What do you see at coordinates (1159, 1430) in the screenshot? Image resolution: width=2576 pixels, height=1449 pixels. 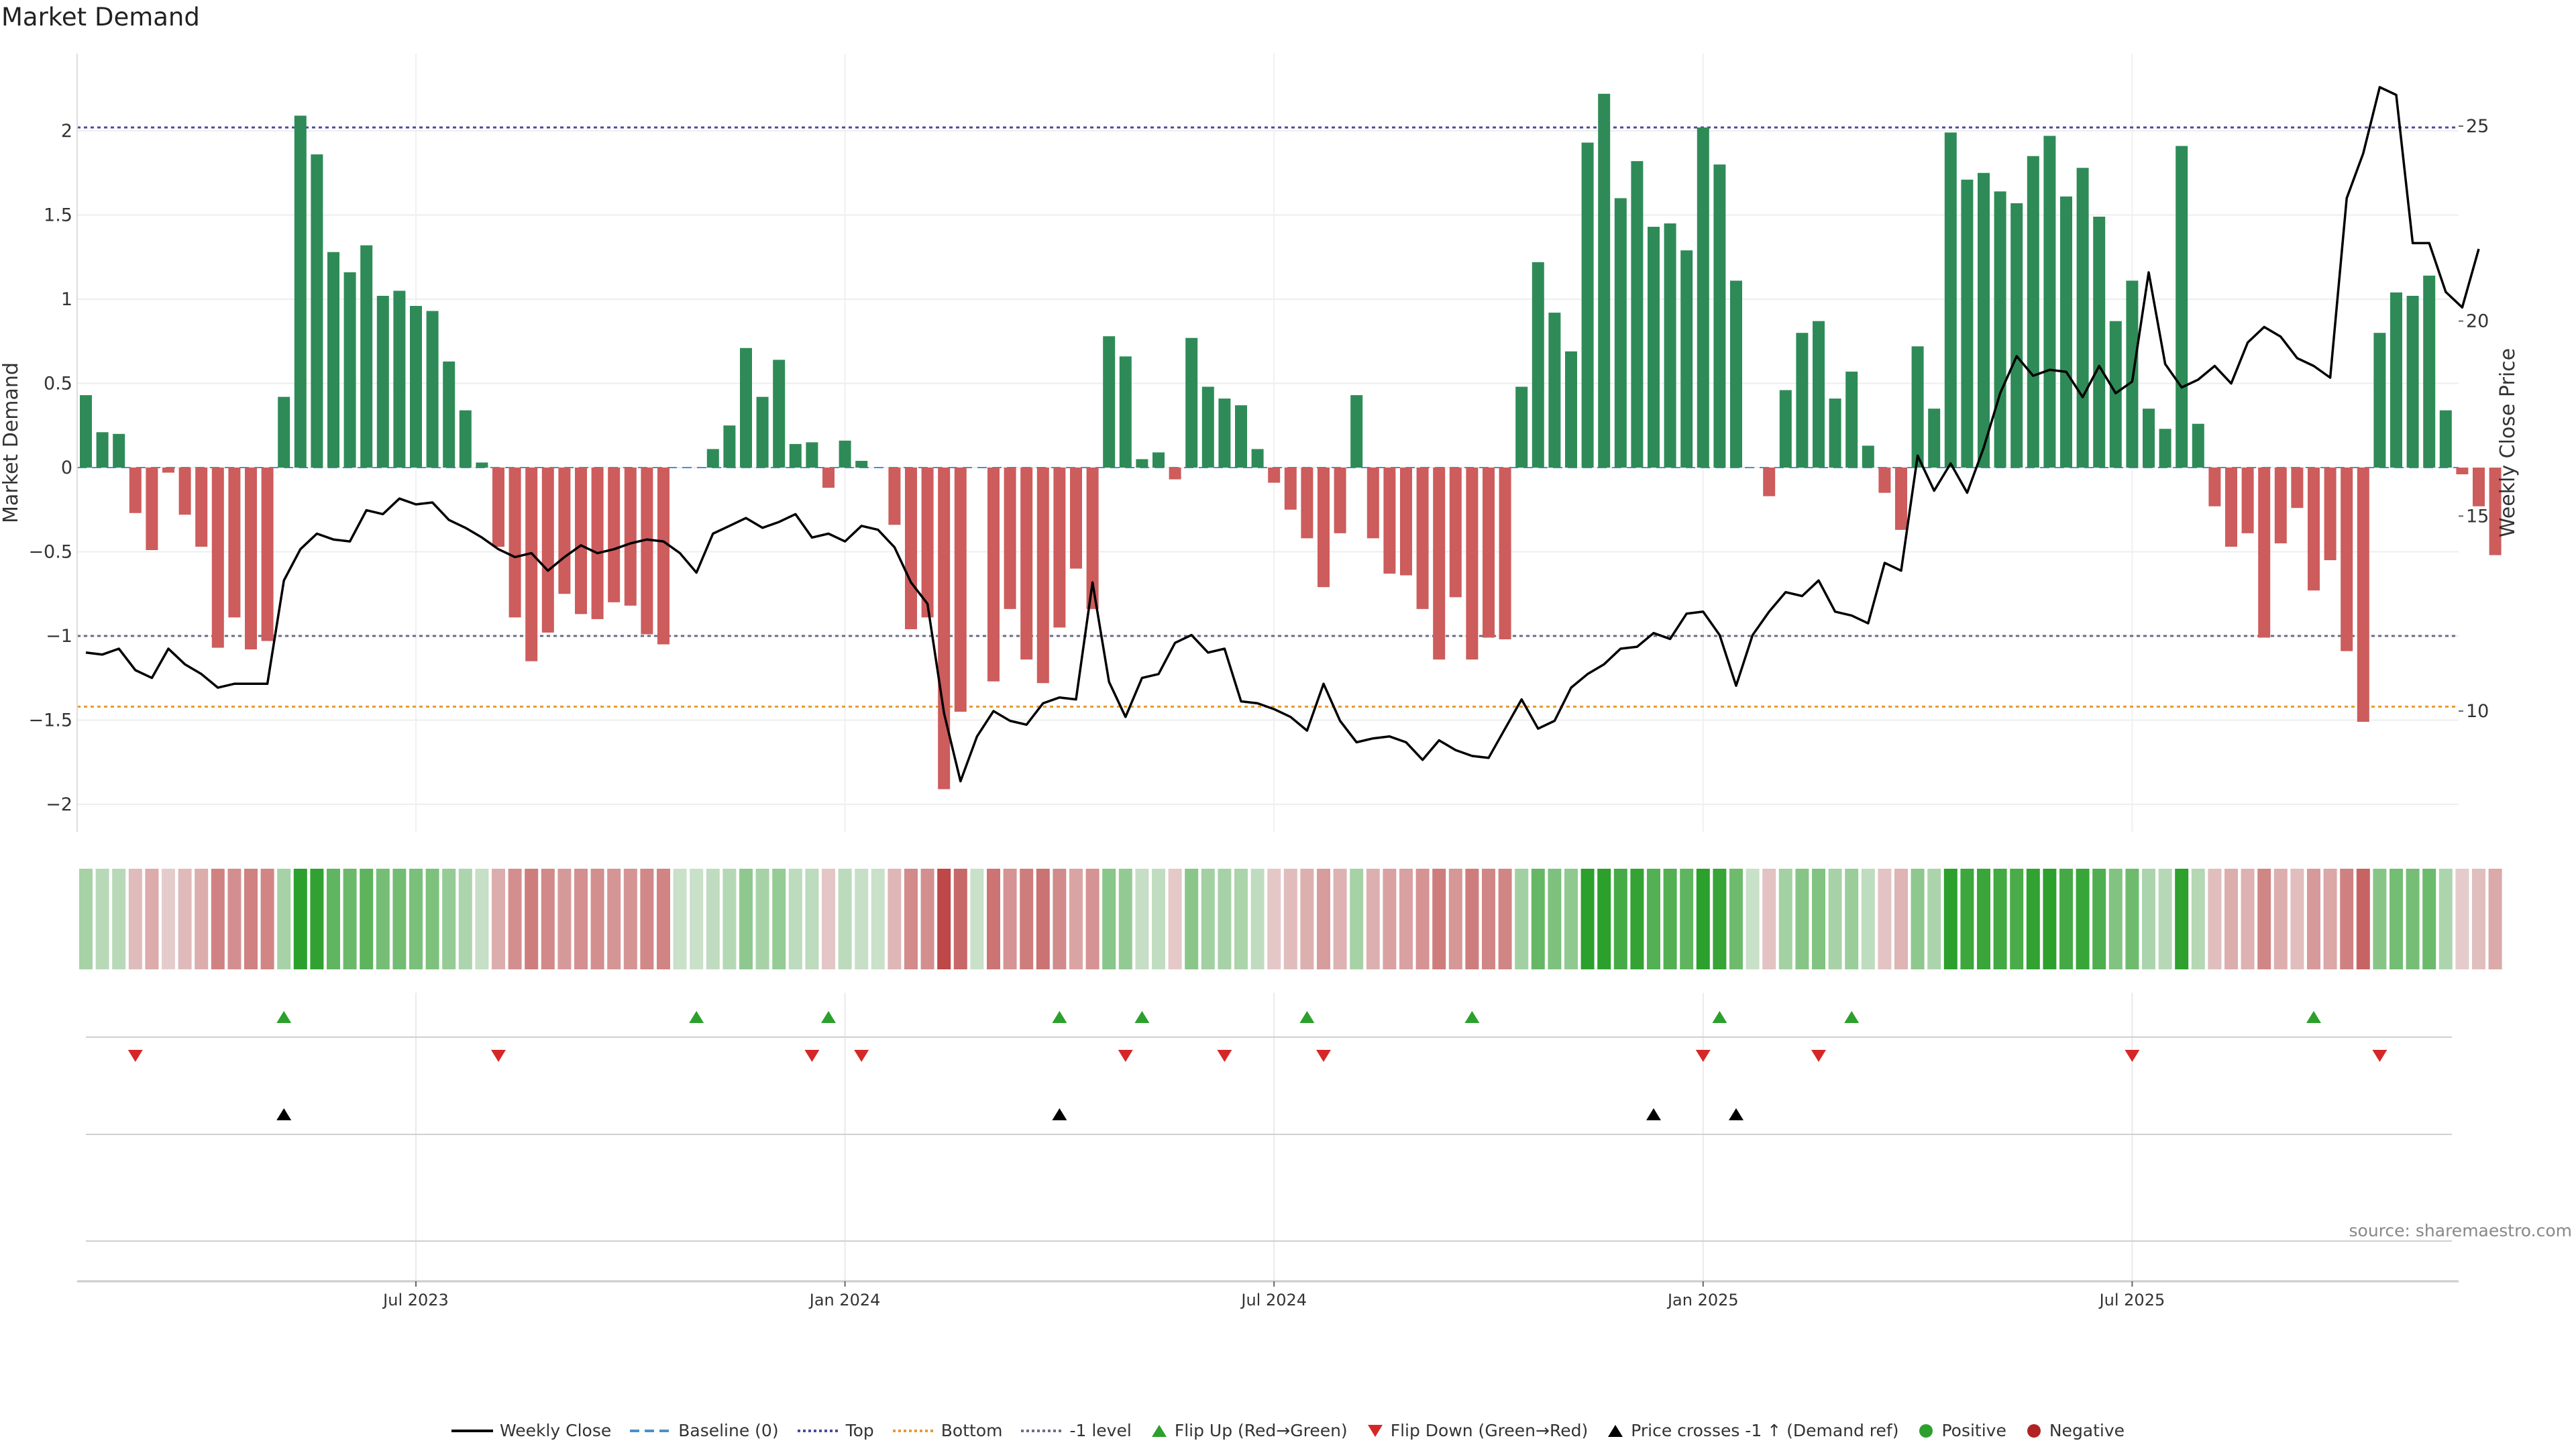 I see `triangle-up-icon` at bounding box center [1159, 1430].